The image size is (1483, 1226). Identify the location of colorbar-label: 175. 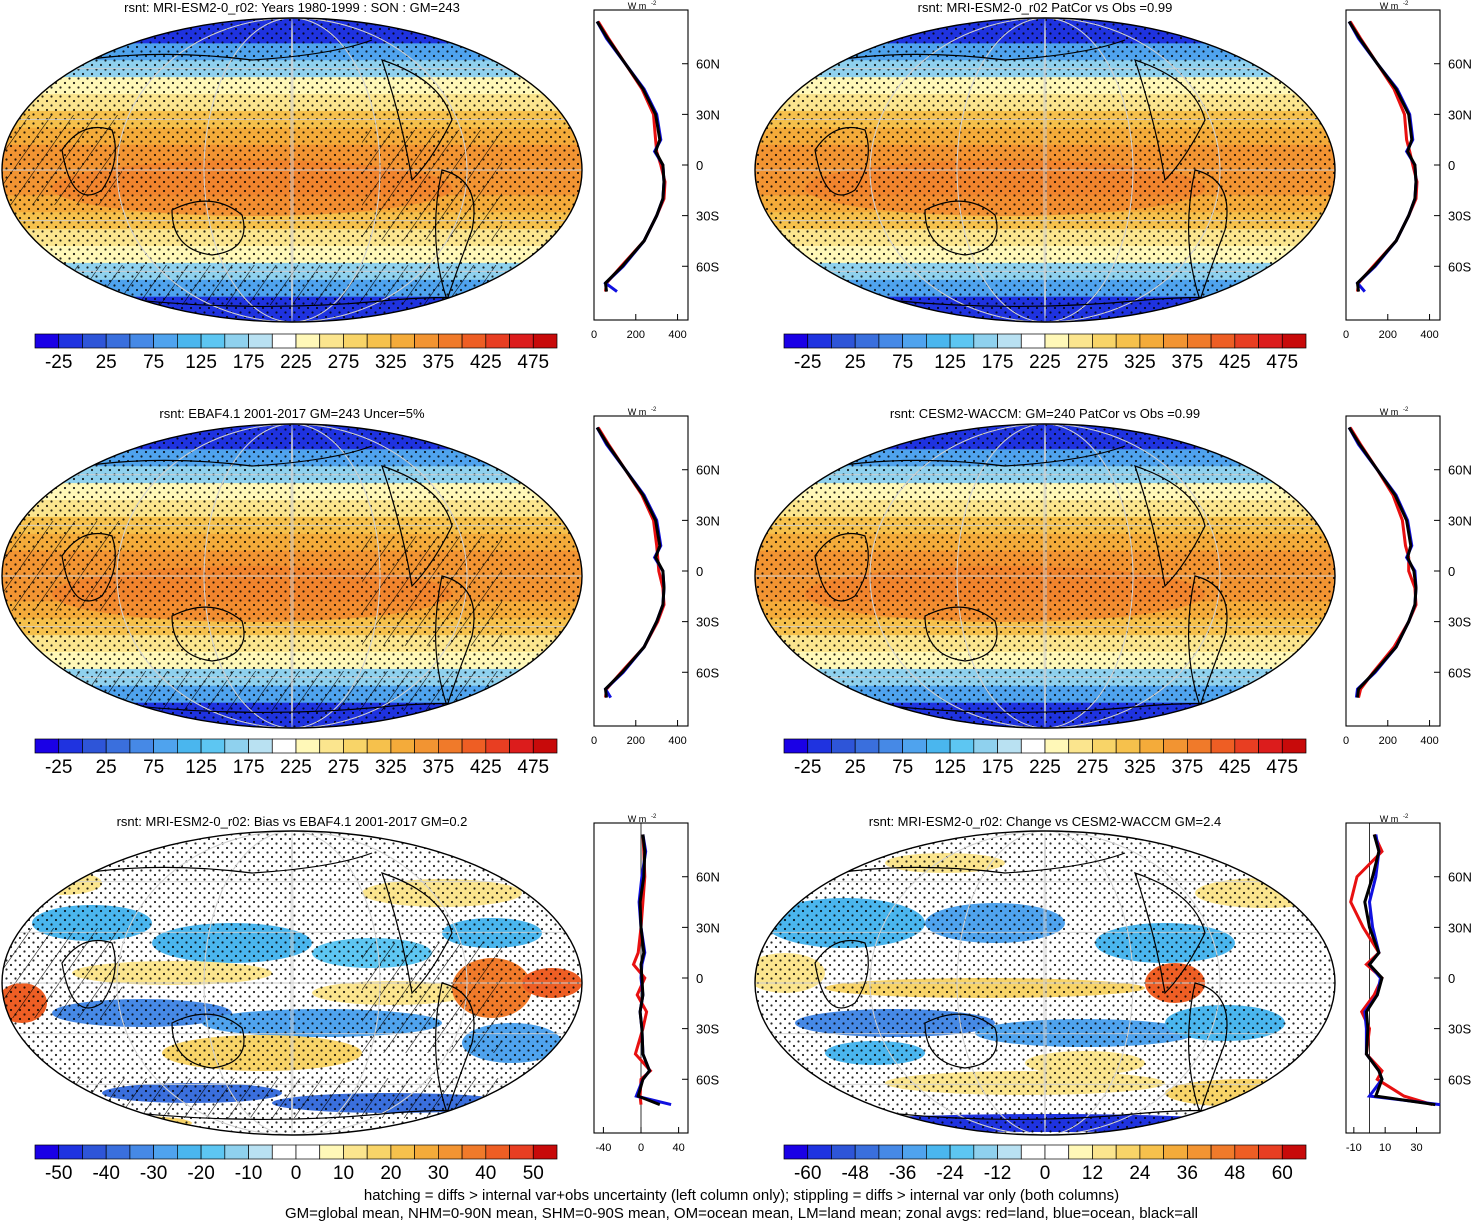
(249, 767).